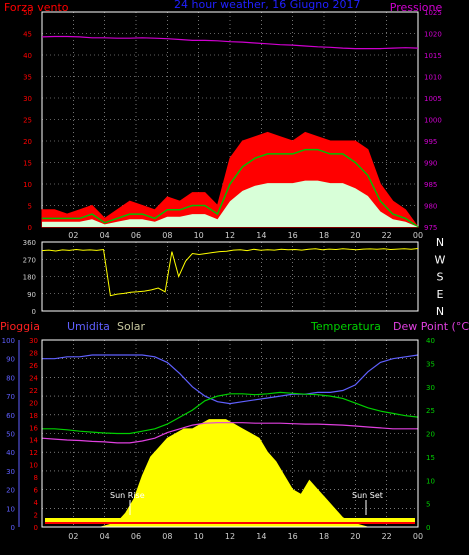  I want to click on direction-tick-label: 90, so click(31, 295).